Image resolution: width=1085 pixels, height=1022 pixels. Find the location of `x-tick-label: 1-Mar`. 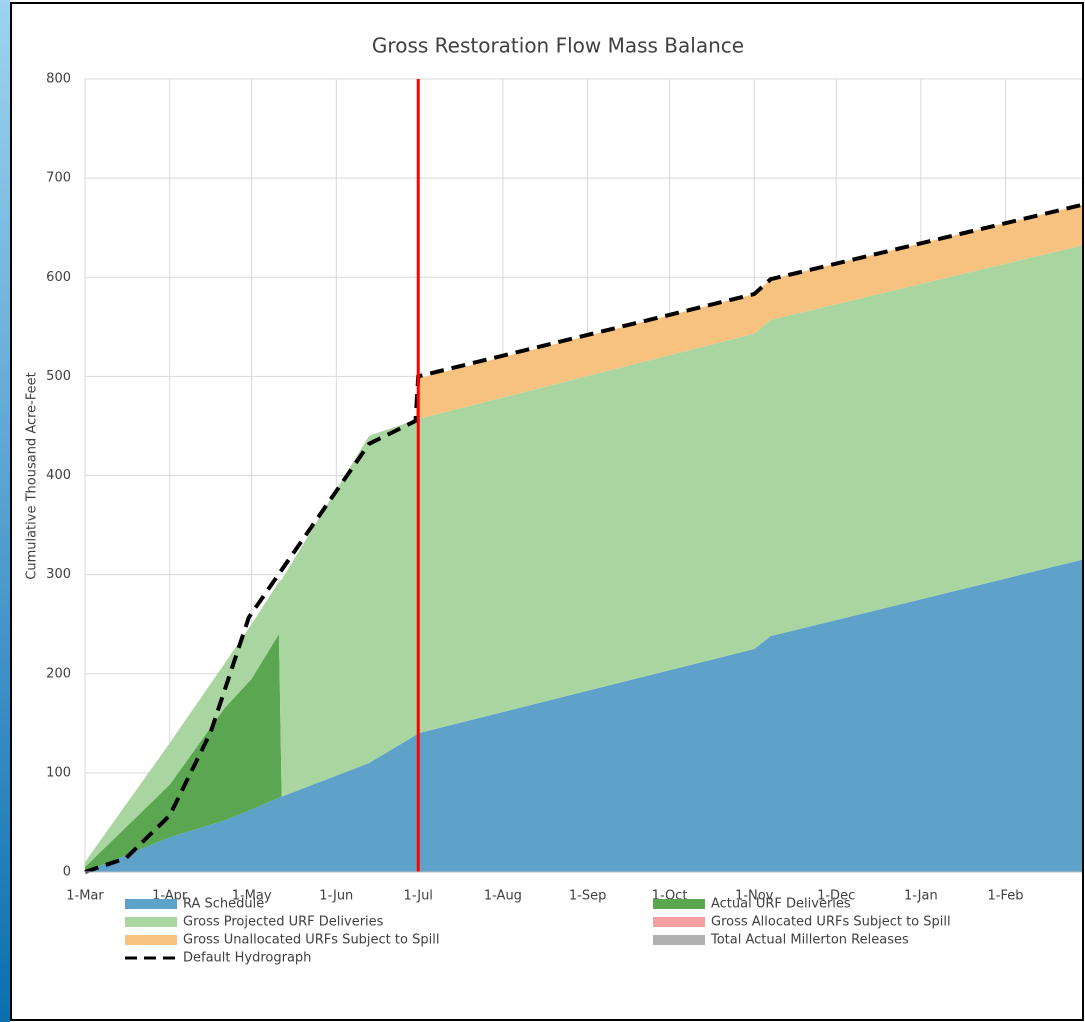

x-tick-label: 1-Mar is located at coordinates (85, 896).